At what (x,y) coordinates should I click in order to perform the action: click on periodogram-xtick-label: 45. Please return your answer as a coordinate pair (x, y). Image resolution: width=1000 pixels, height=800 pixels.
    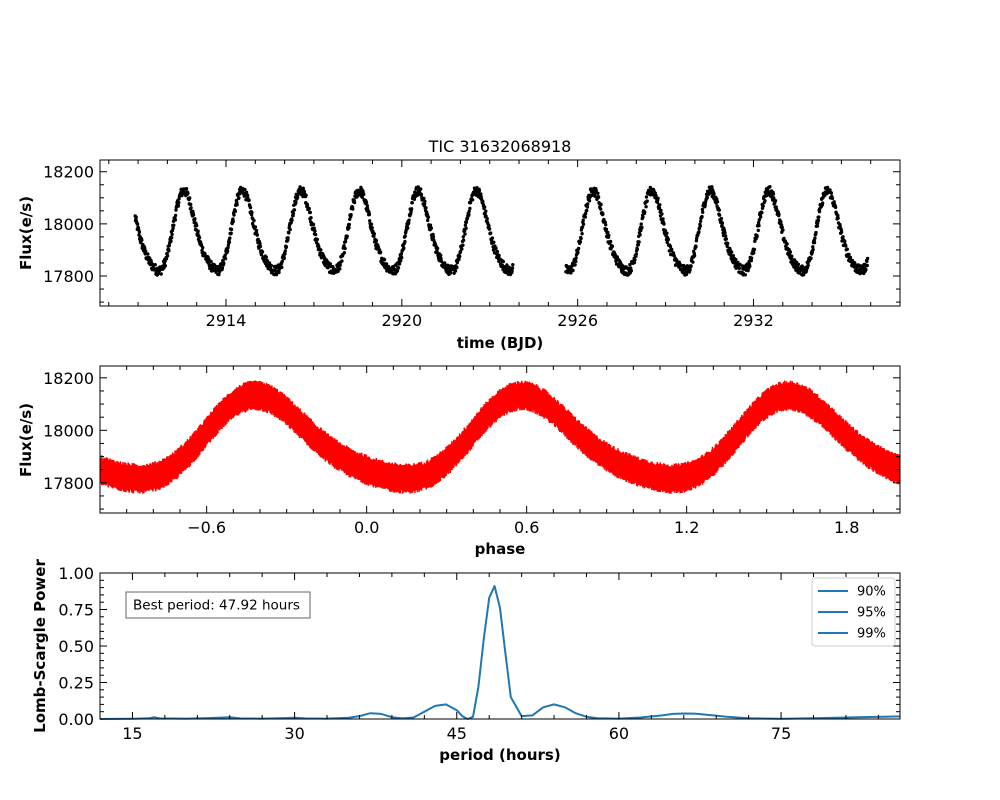
    Looking at the image, I should click on (457, 733).